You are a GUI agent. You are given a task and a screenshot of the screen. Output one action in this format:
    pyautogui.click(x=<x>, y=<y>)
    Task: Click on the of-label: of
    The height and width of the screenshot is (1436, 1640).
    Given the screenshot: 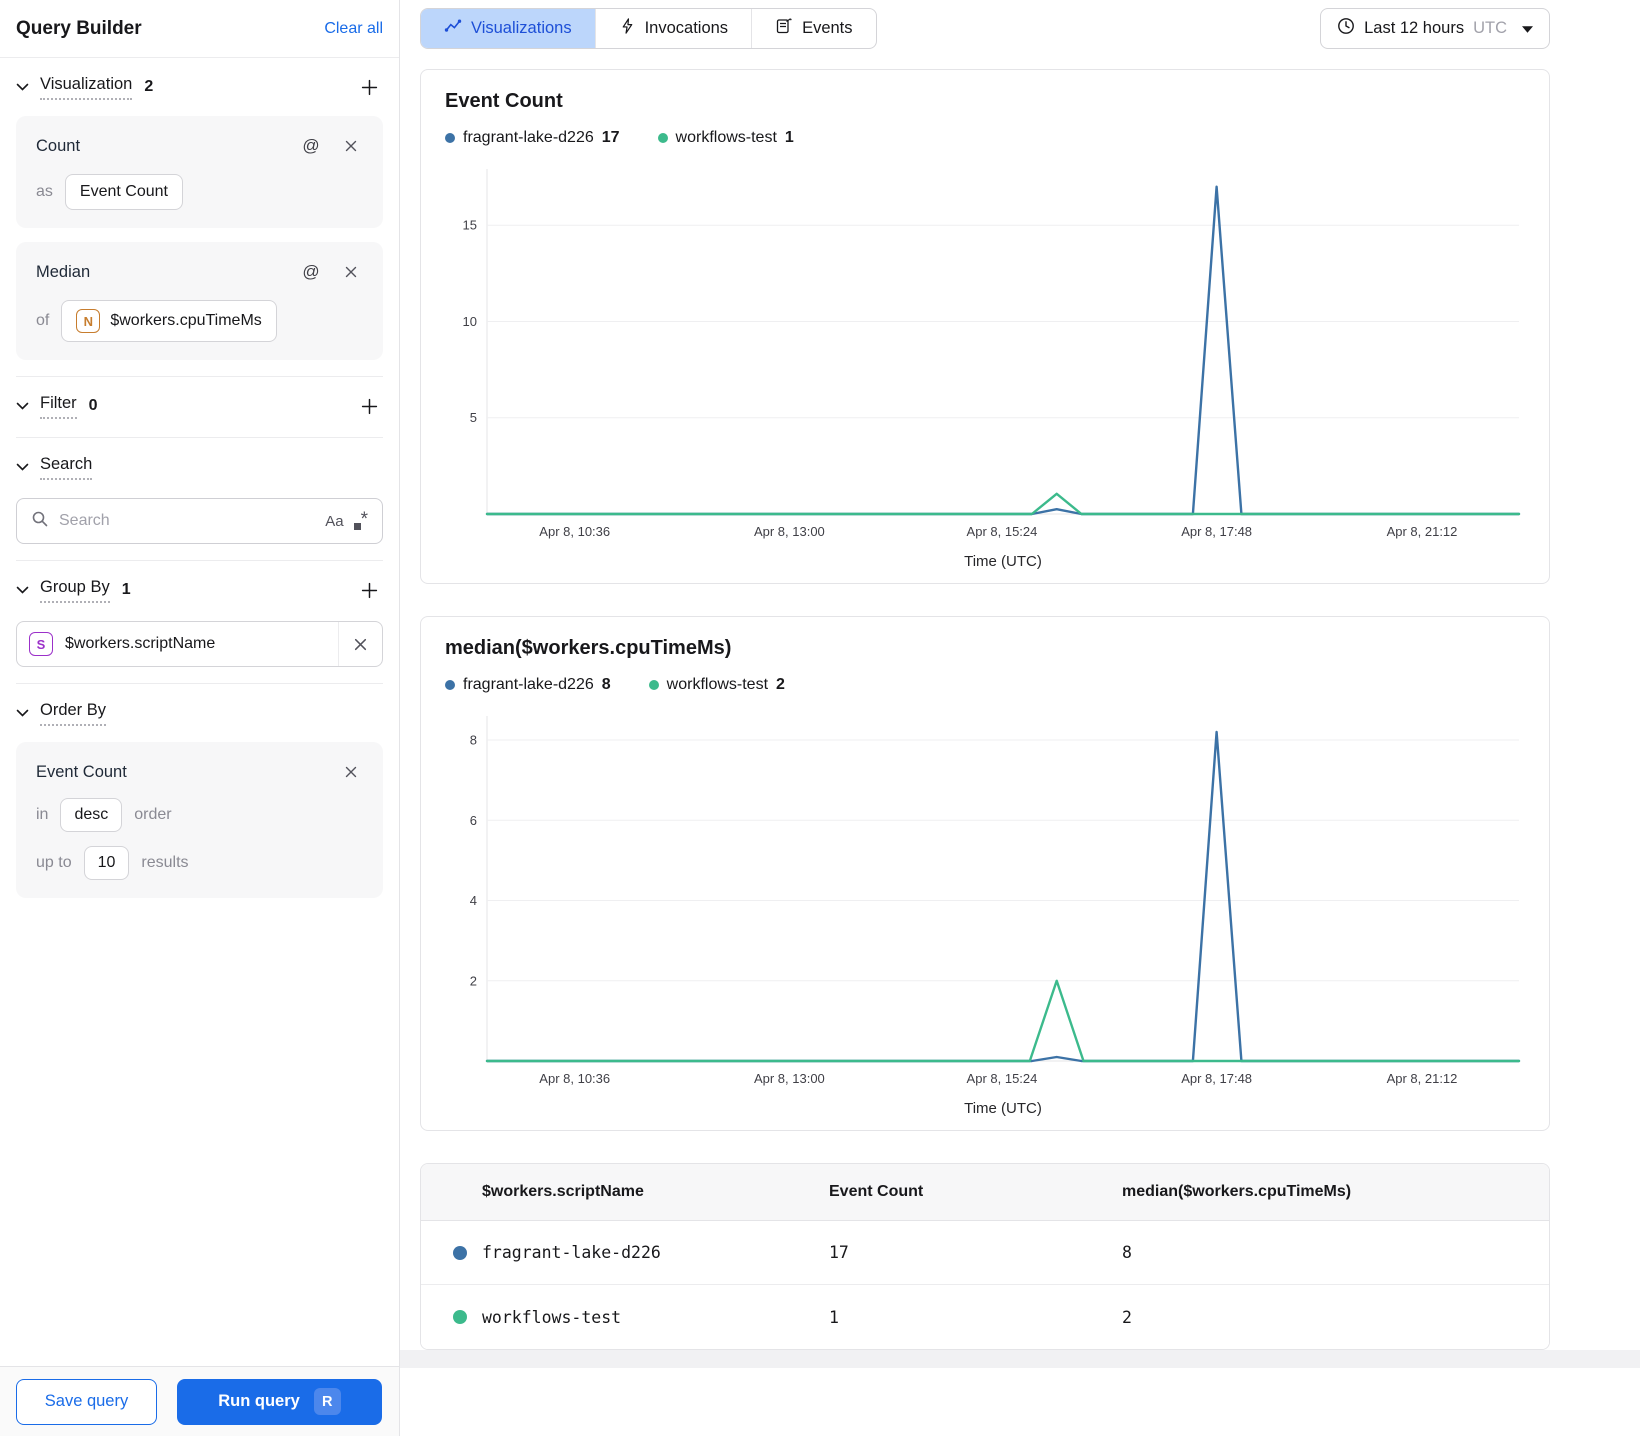 What is the action you would take?
    pyautogui.click(x=43, y=320)
    